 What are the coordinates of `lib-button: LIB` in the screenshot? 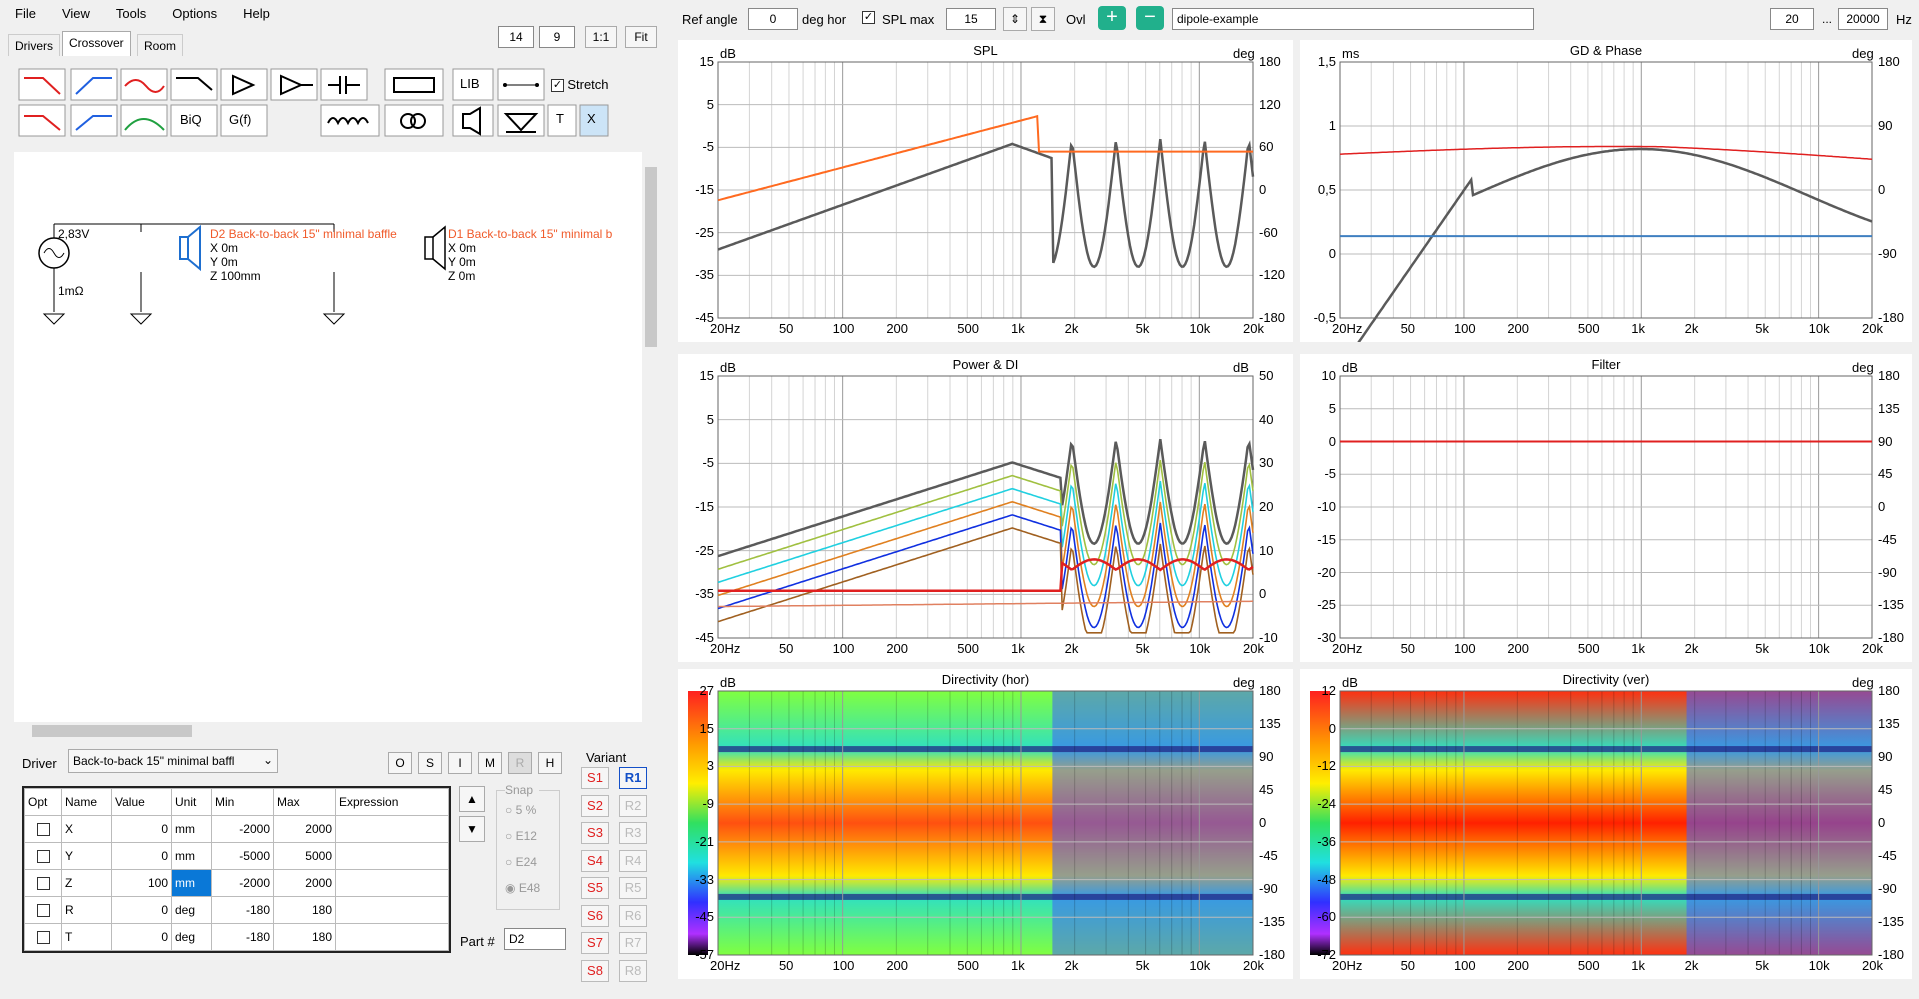 It's located at (470, 83).